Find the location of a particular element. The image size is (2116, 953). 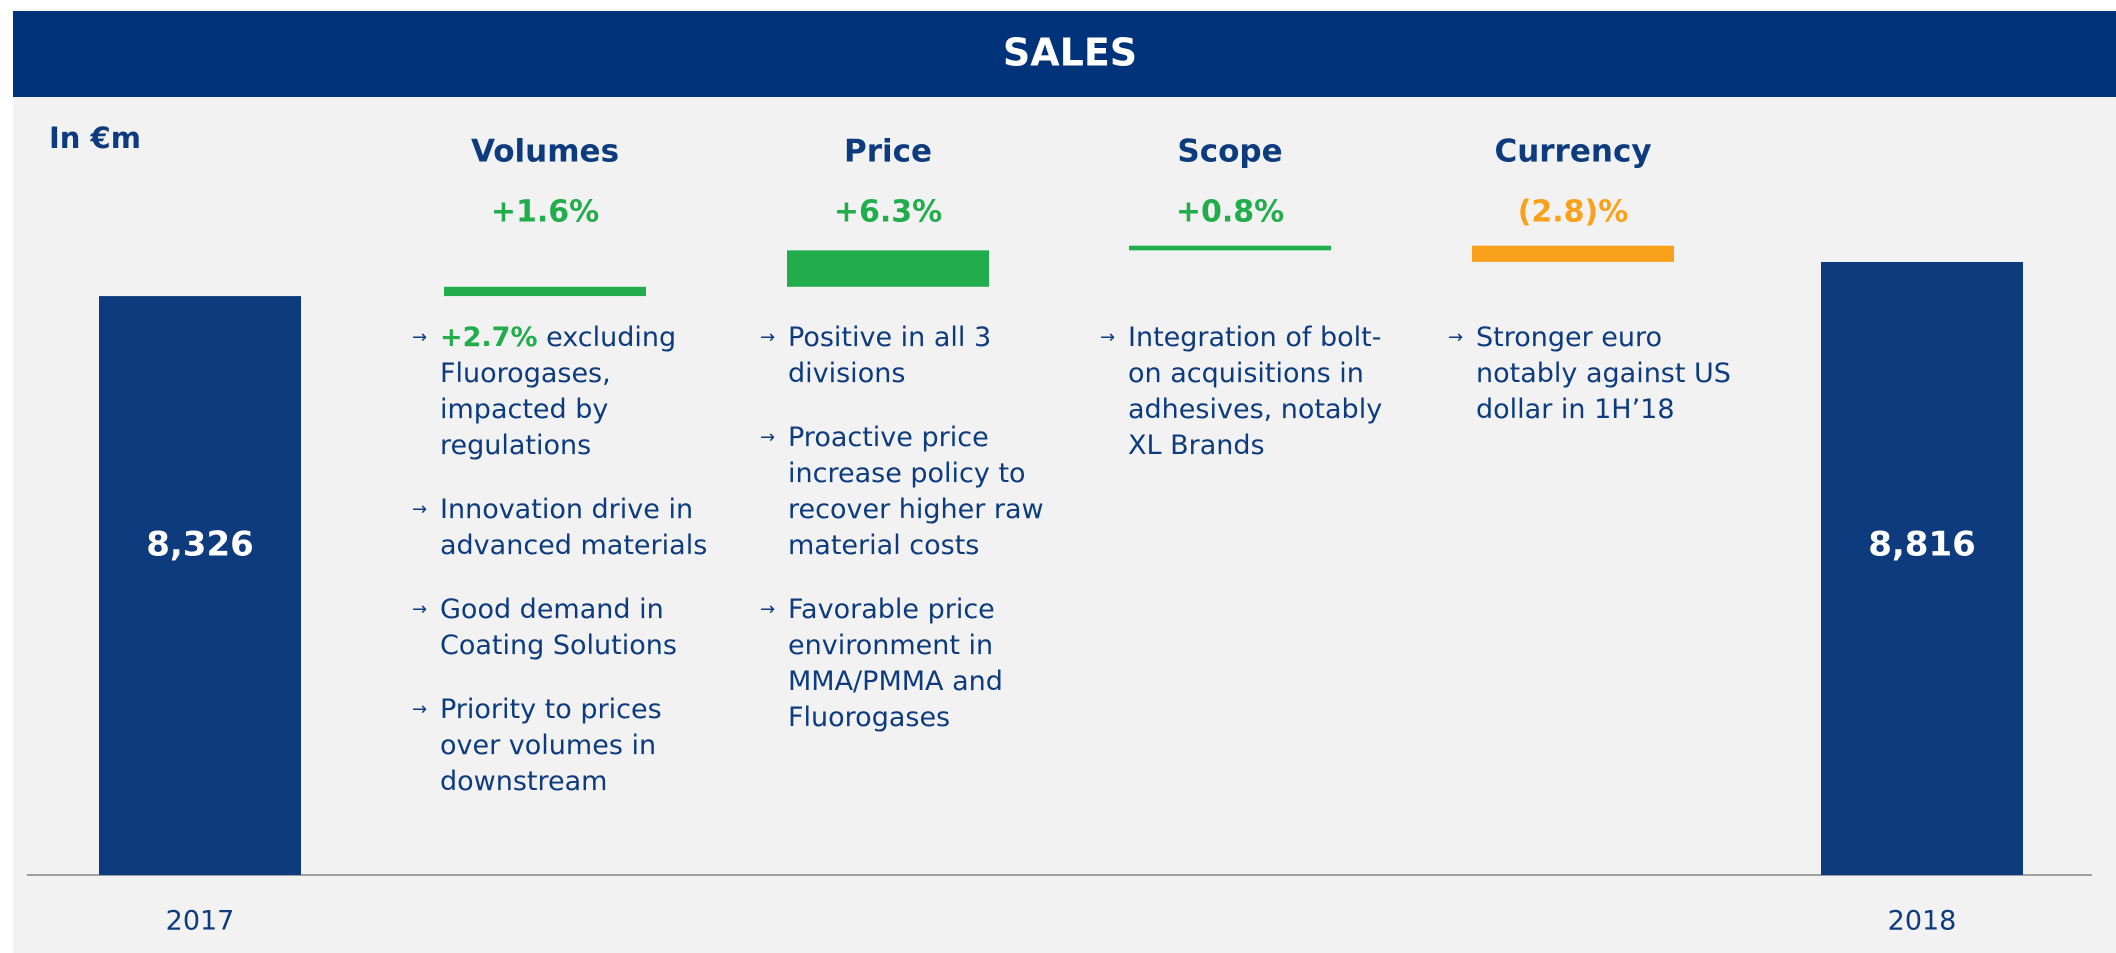

step-label: Scope is located at coordinates (1229, 152).